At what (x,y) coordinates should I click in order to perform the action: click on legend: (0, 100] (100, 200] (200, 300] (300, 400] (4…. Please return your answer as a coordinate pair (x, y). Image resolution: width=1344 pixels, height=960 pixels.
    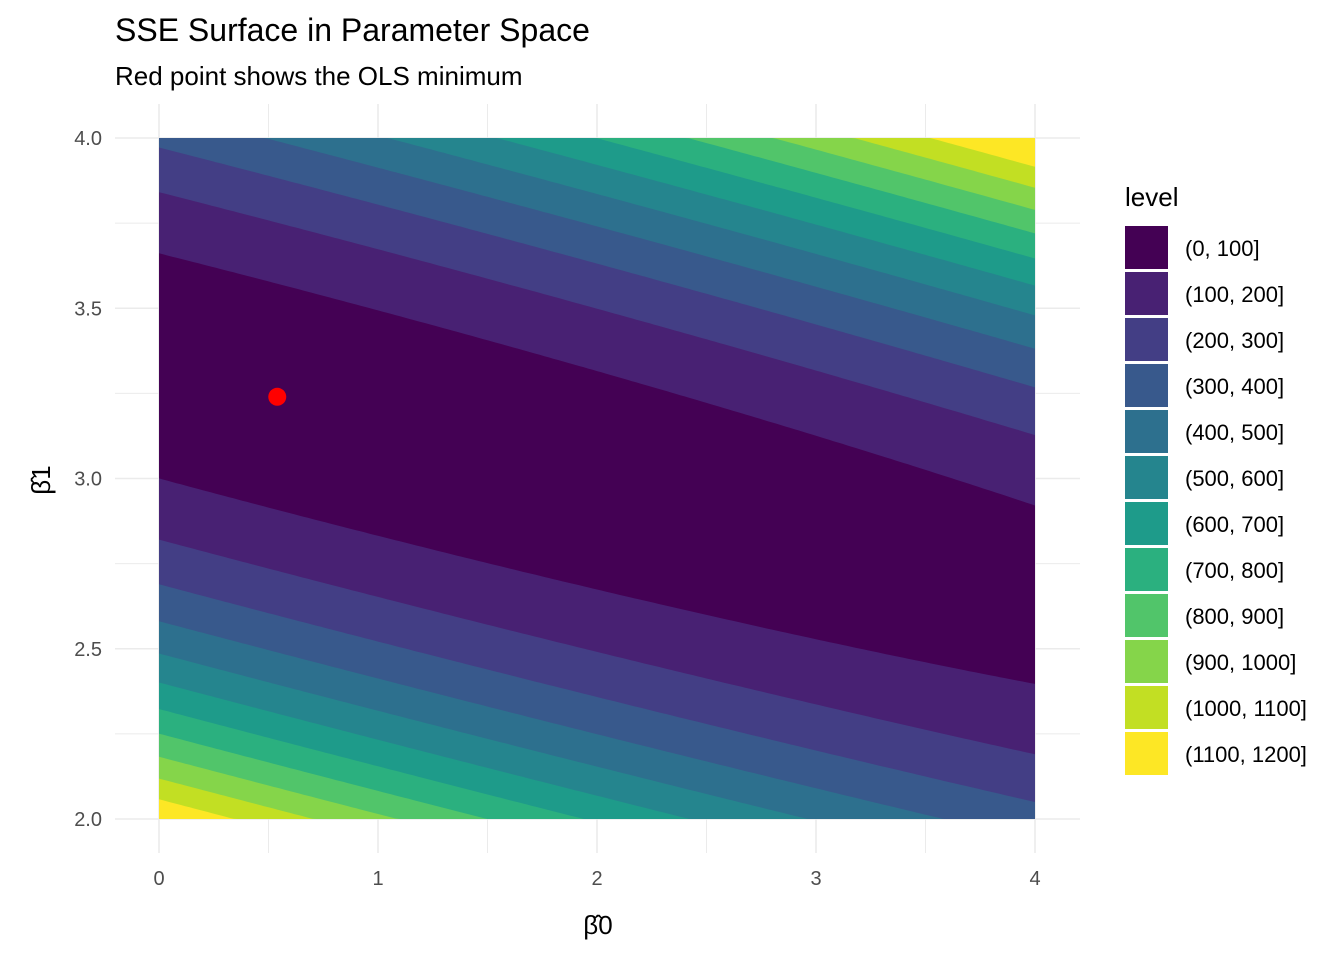
    Looking at the image, I should click on (1216, 500).